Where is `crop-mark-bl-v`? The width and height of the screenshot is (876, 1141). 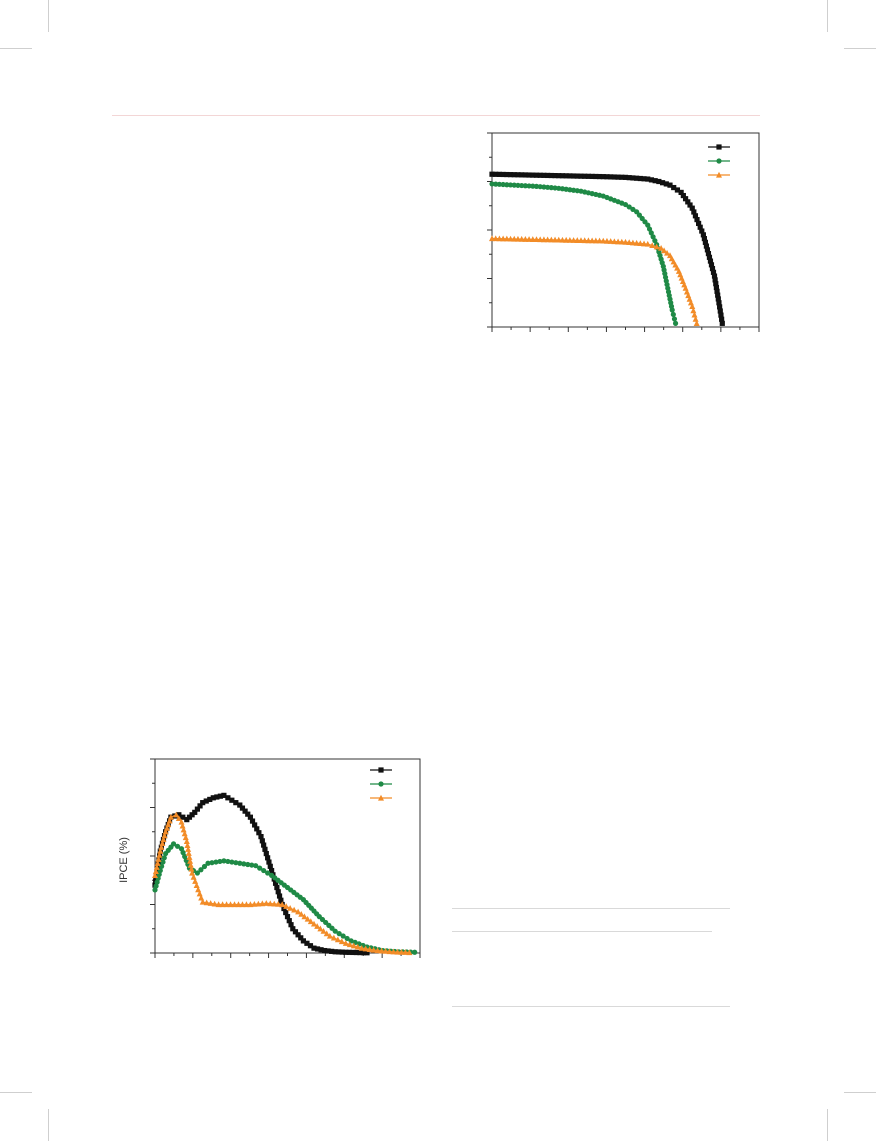
crop-mark-bl-v is located at coordinates (48, 1125).